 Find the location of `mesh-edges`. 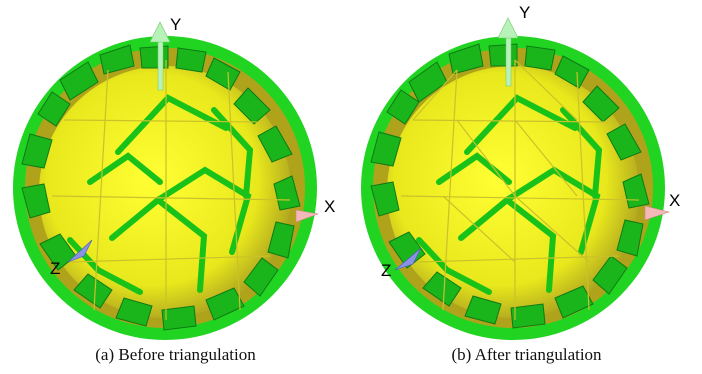

mesh-edges is located at coordinates (160, 194).